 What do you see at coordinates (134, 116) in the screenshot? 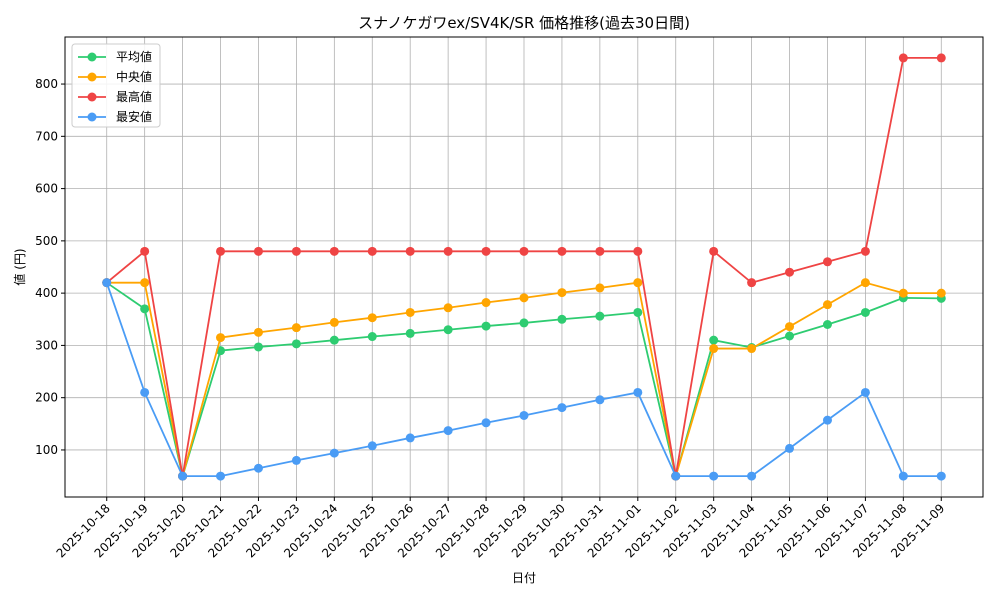
I see `legend-label: 最安値` at bounding box center [134, 116].